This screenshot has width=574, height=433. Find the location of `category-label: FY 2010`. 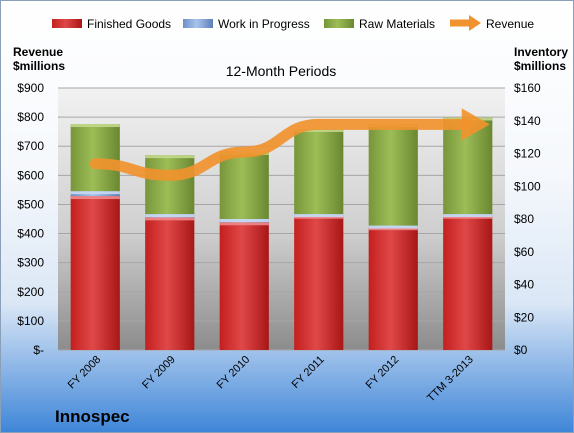

category-label: FY 2010 is located at coordinates (234, 373).